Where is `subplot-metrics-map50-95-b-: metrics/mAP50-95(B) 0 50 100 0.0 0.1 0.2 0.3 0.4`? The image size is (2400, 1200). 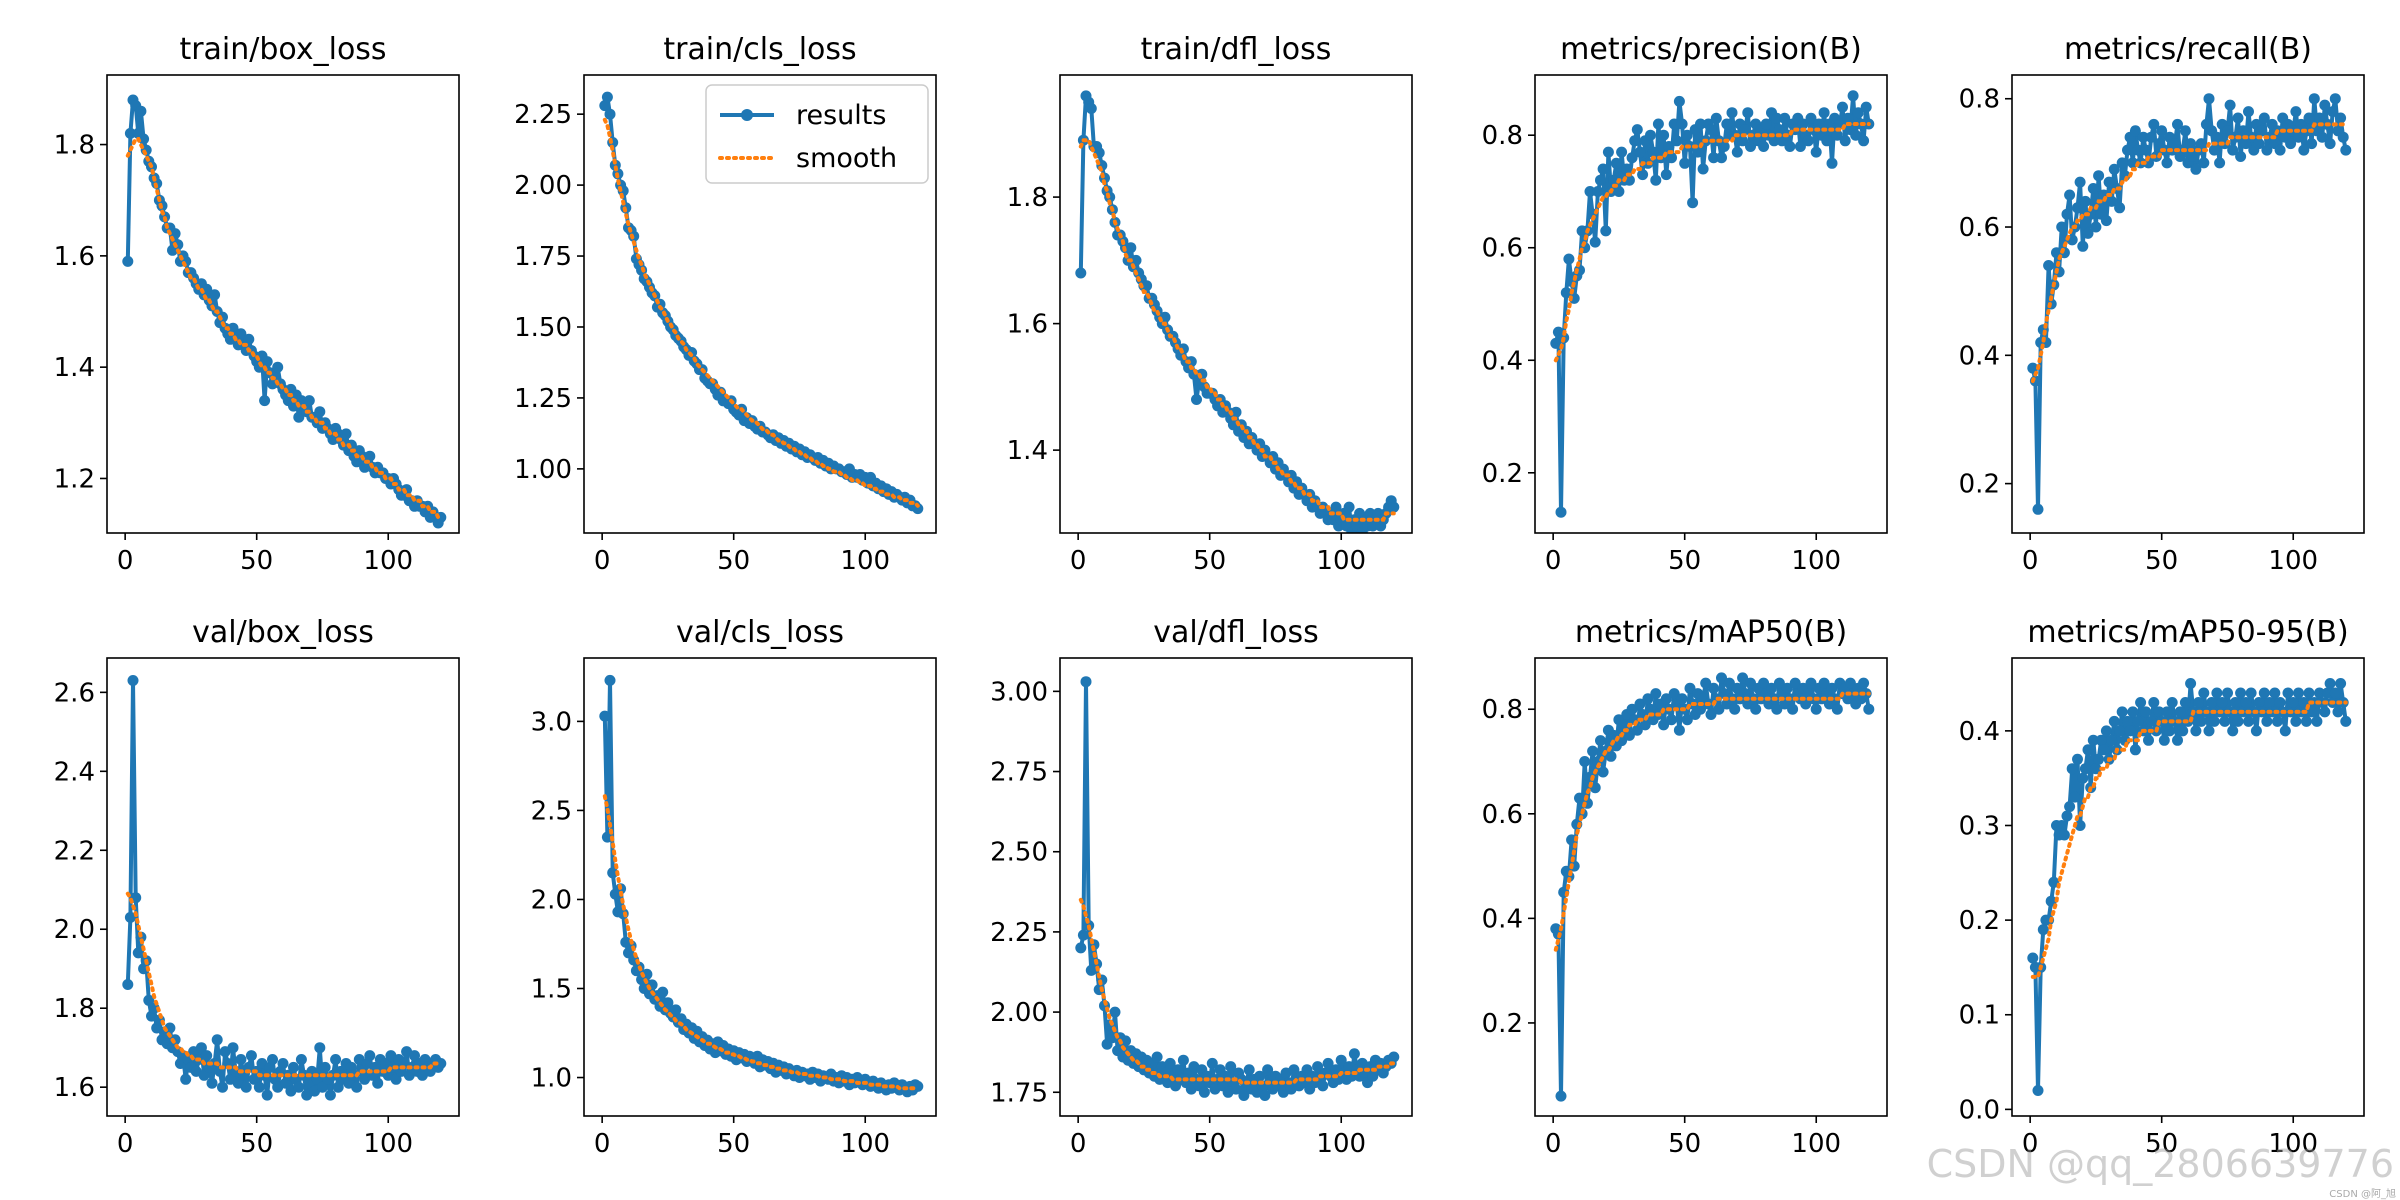
subplot-metrics-map50-95-b-: metrics/mAP50-95(B) 0 50 100 0.0 0.1 0.2 0.3 0.4 is located at coordinates (2162, 887).